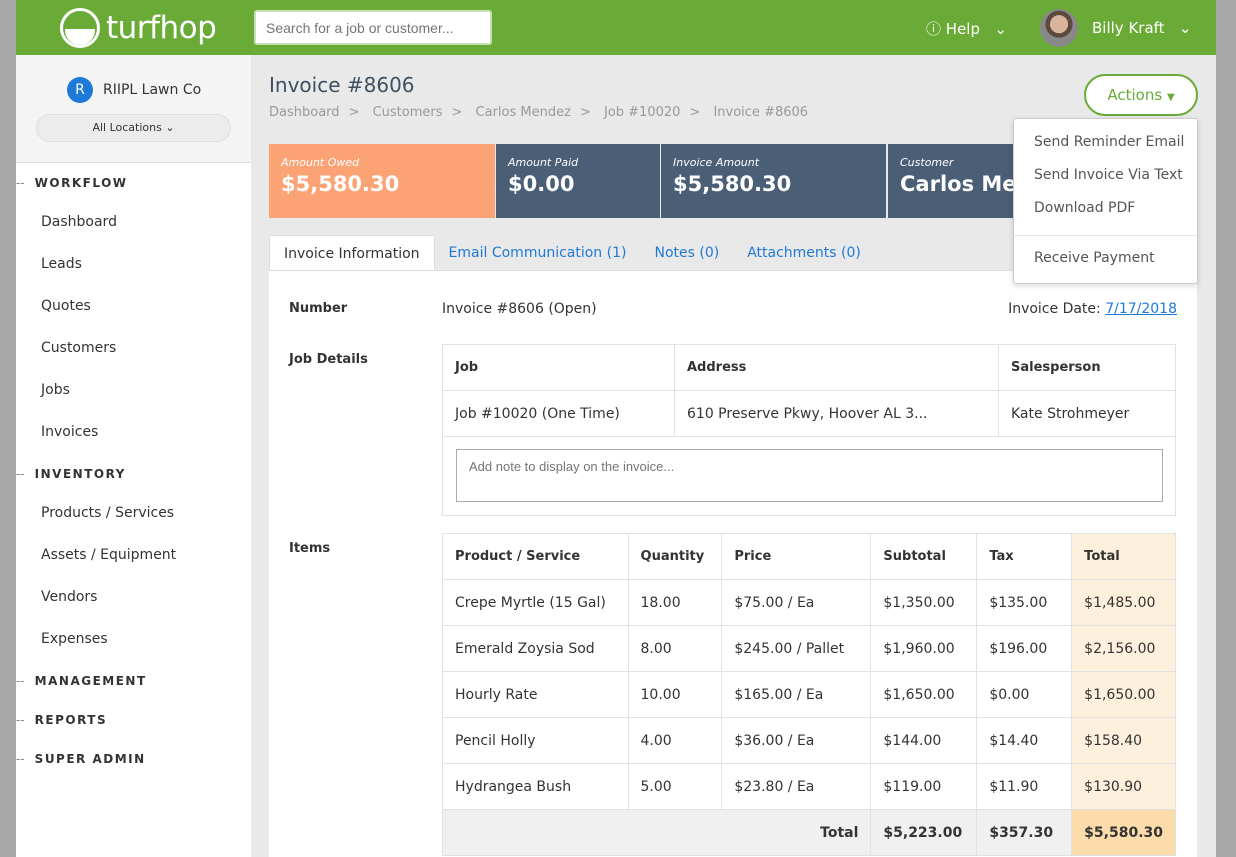 Image resolution: width=1236 pixels, height=857 pixels. I want to click on logo: turfhop, so click(138, 28).